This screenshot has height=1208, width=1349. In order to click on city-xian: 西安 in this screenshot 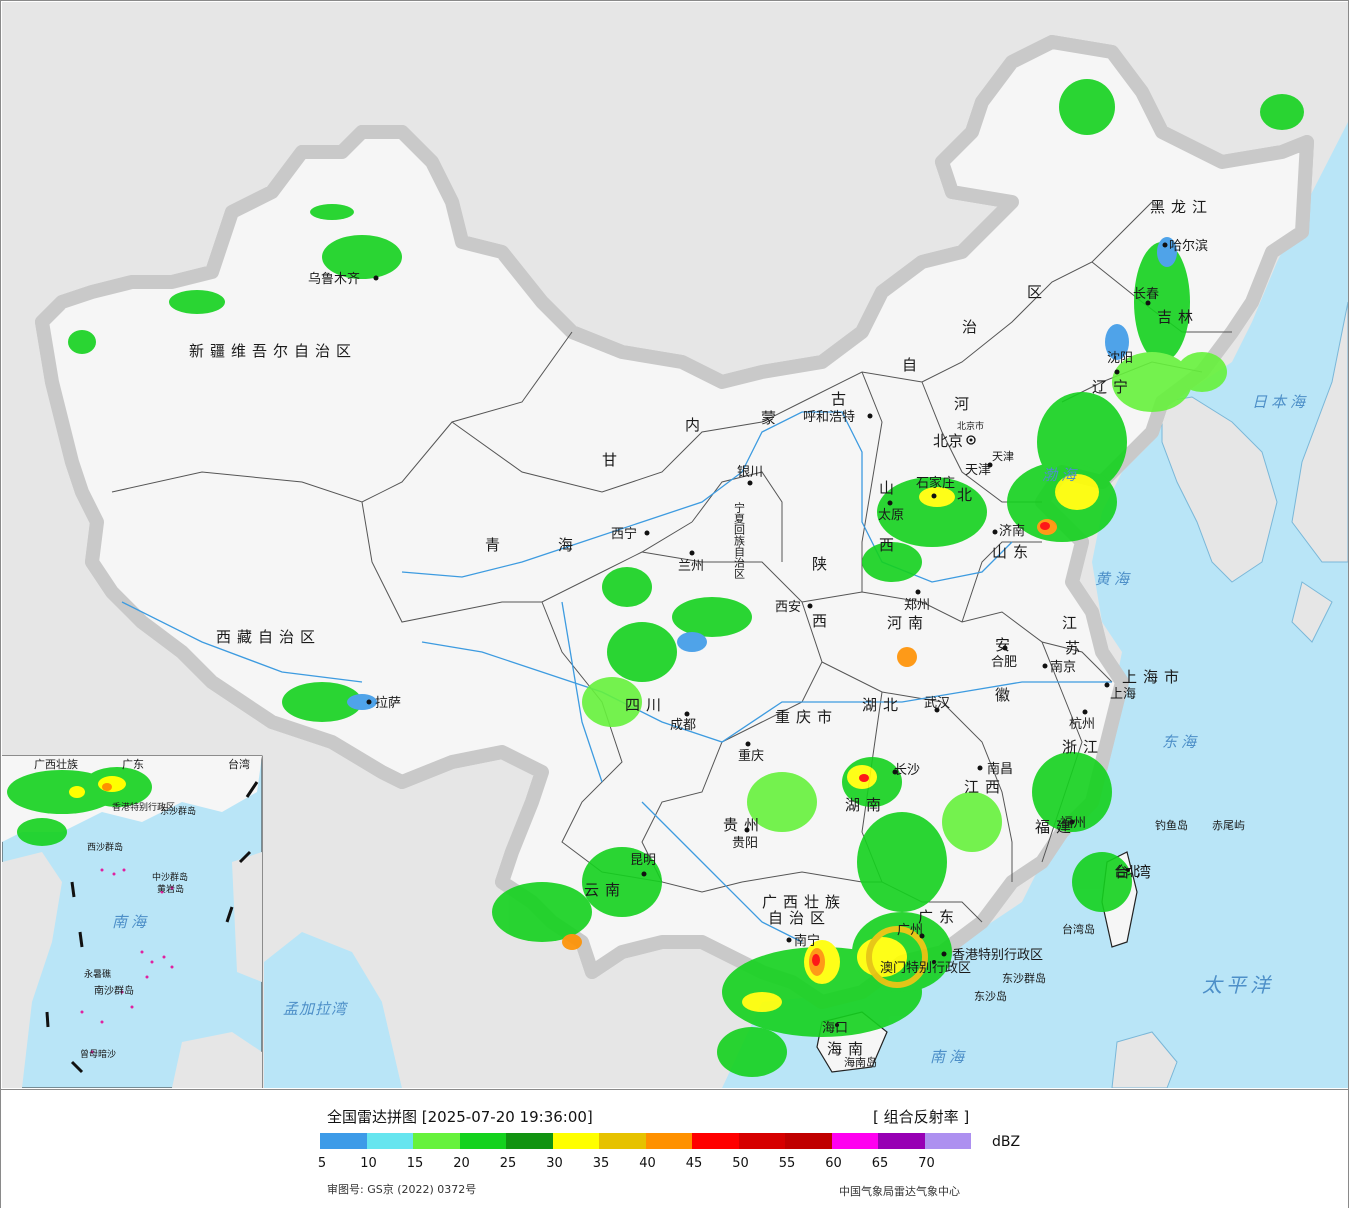, I will do `click(794, 607)`.